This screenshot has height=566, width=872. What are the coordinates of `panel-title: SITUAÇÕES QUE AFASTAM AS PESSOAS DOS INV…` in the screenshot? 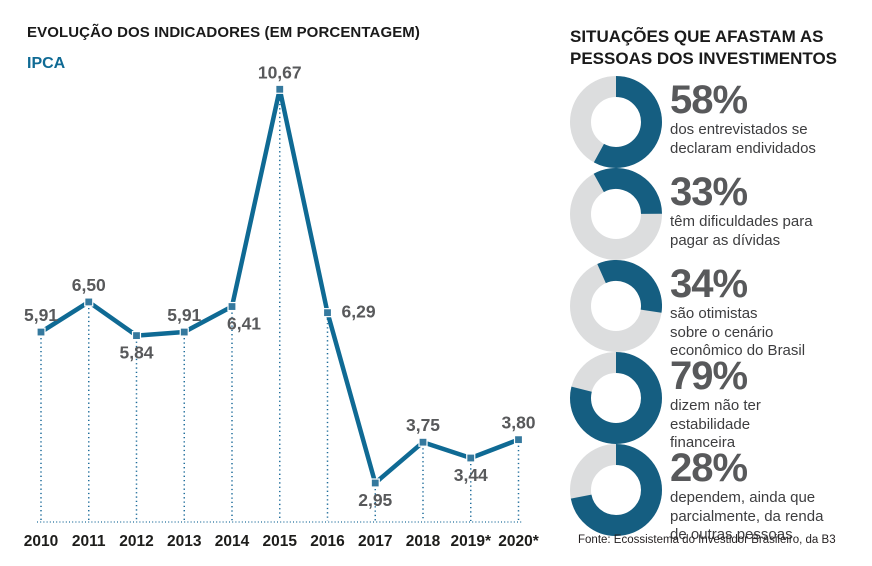 It's located at (703, 48).